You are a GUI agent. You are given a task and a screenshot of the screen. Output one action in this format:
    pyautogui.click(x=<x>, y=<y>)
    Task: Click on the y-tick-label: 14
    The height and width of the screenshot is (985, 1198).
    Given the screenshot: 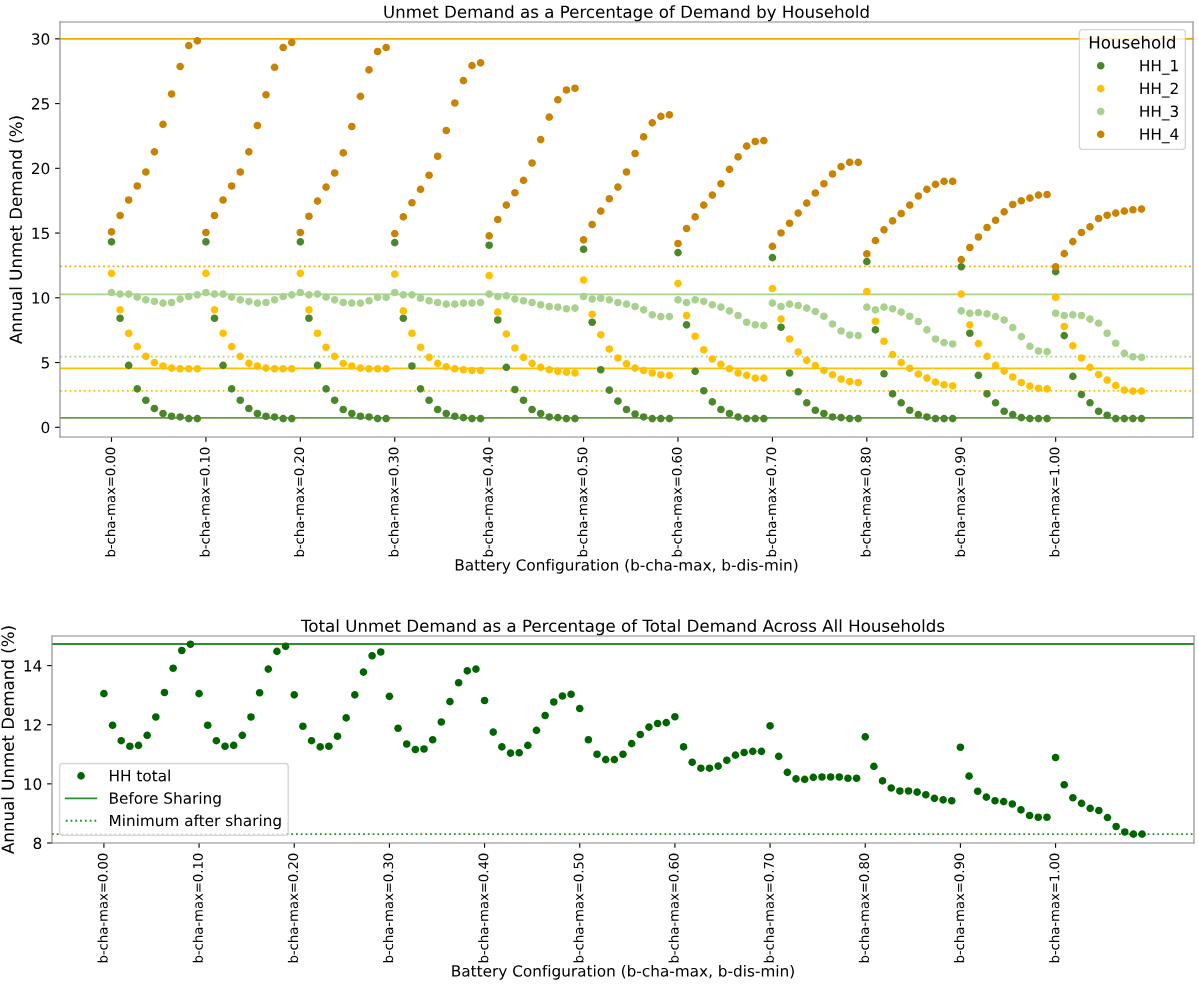 What is the action you would take?
    pyautogui.click(x=33, y=666)
    